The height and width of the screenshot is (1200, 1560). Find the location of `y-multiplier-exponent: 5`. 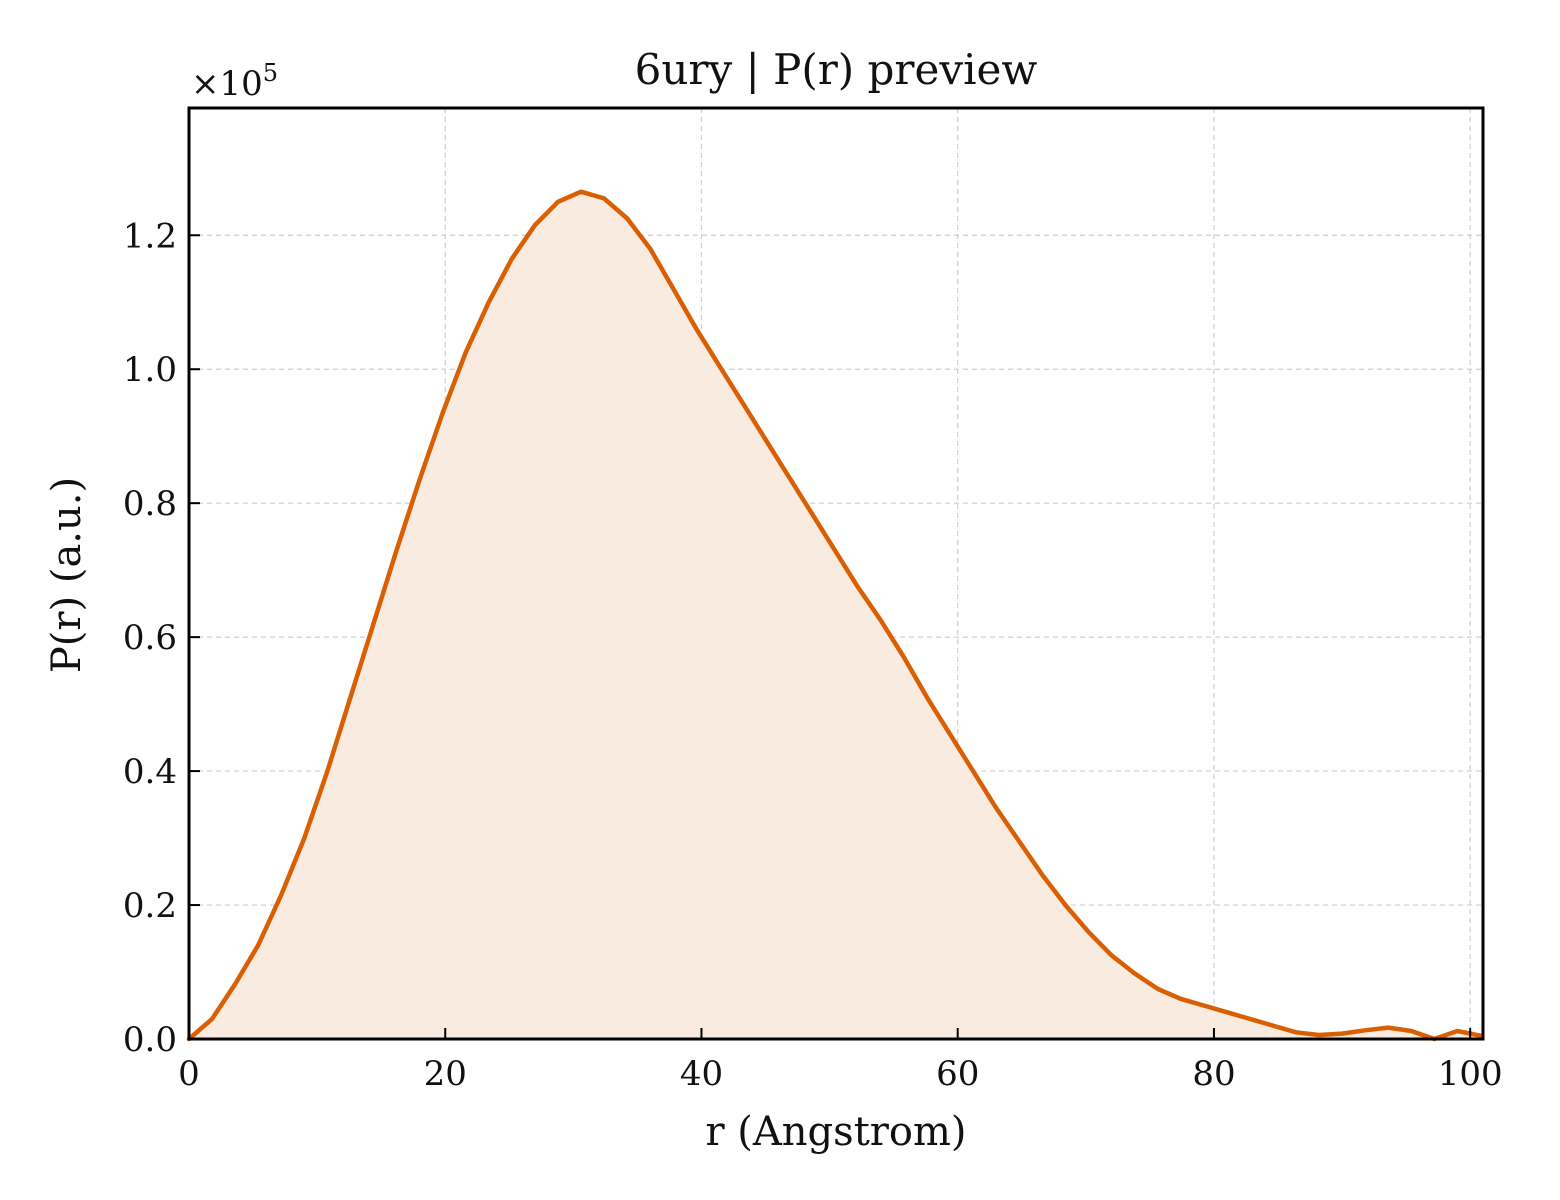

y-multiplier-exponent: 5 is located at coordinates (270, 73).